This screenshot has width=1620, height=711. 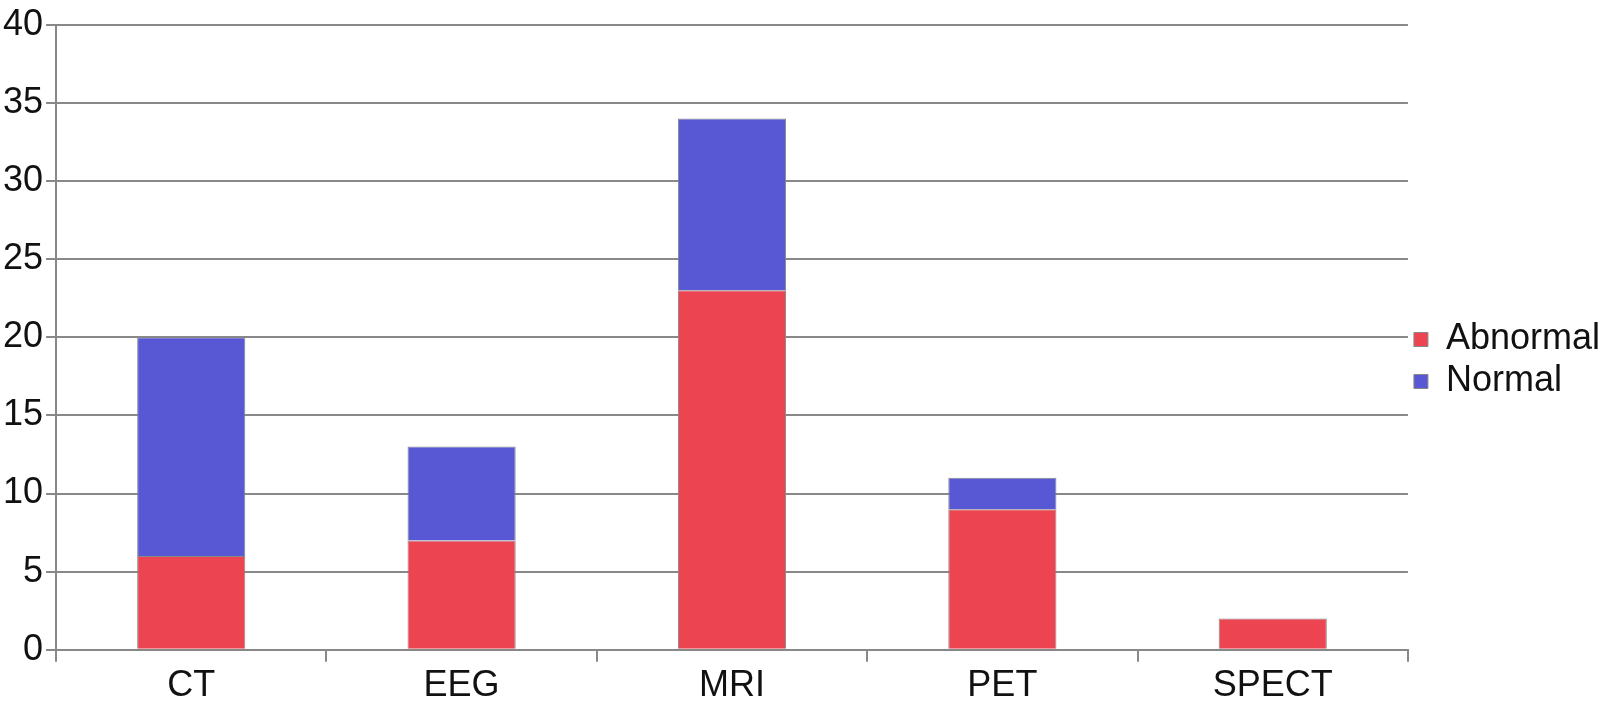 I want to click on legend-label: Abnormal, so click(x=1523, y=337).